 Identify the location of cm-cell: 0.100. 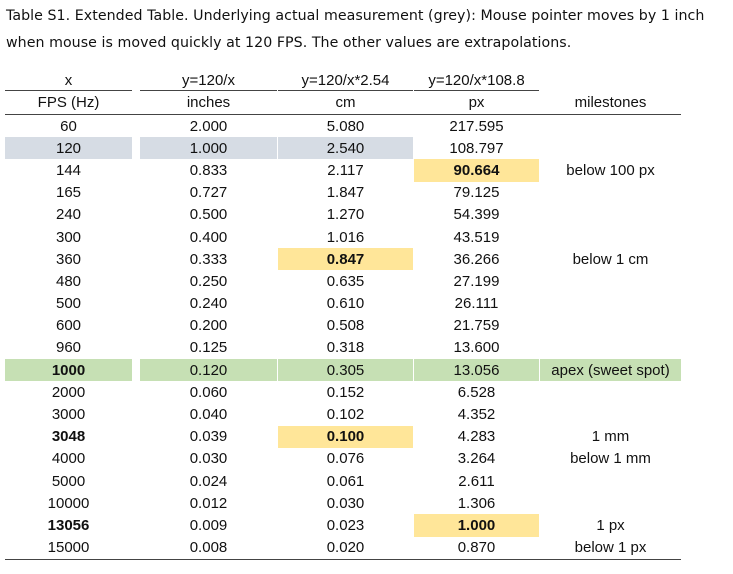
(345, 436).